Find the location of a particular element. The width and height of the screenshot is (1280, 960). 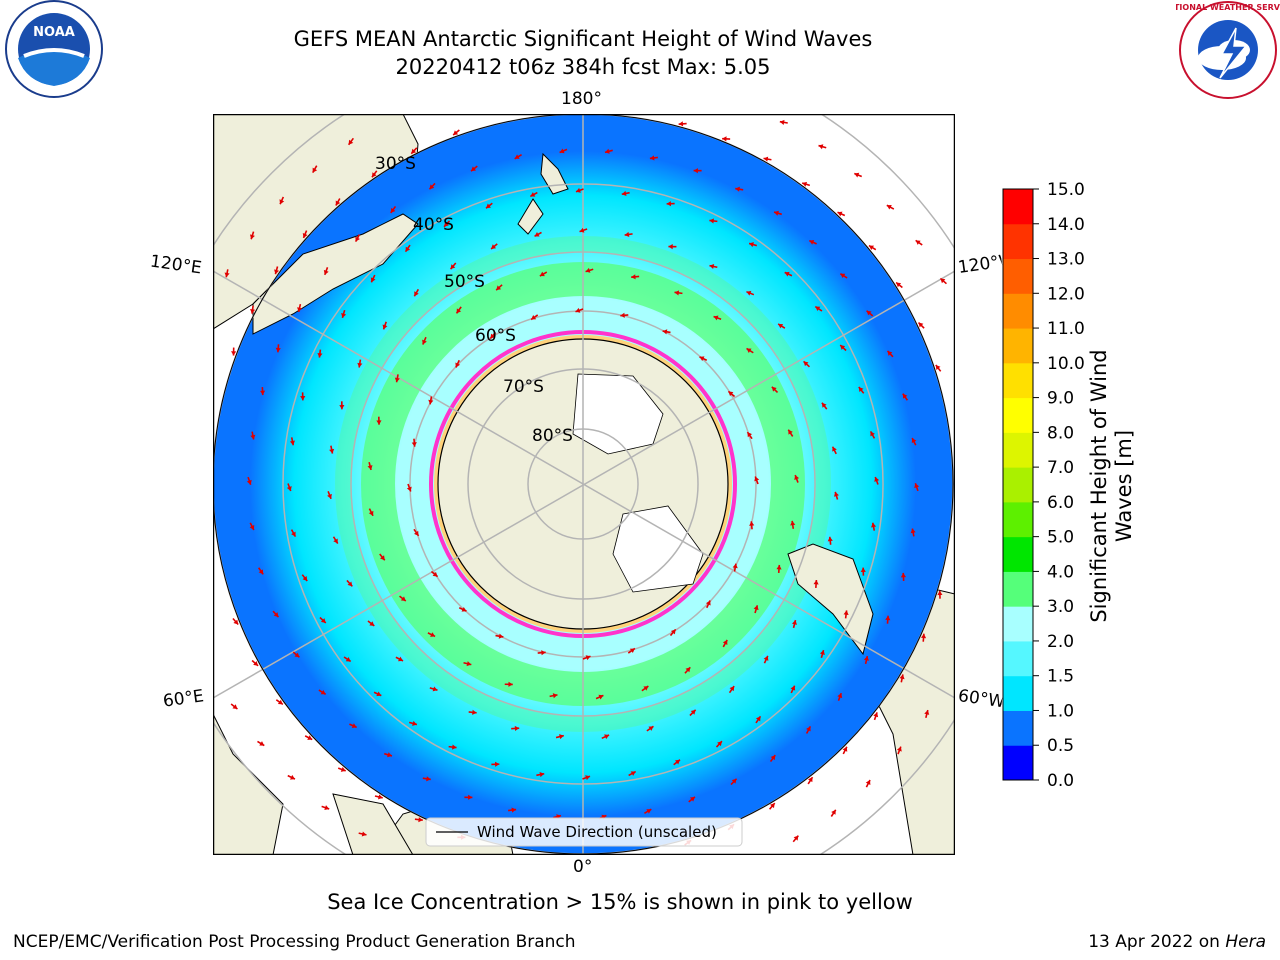

colorbar-tick-label: 1.5 is located at coordinates (1060, 677).